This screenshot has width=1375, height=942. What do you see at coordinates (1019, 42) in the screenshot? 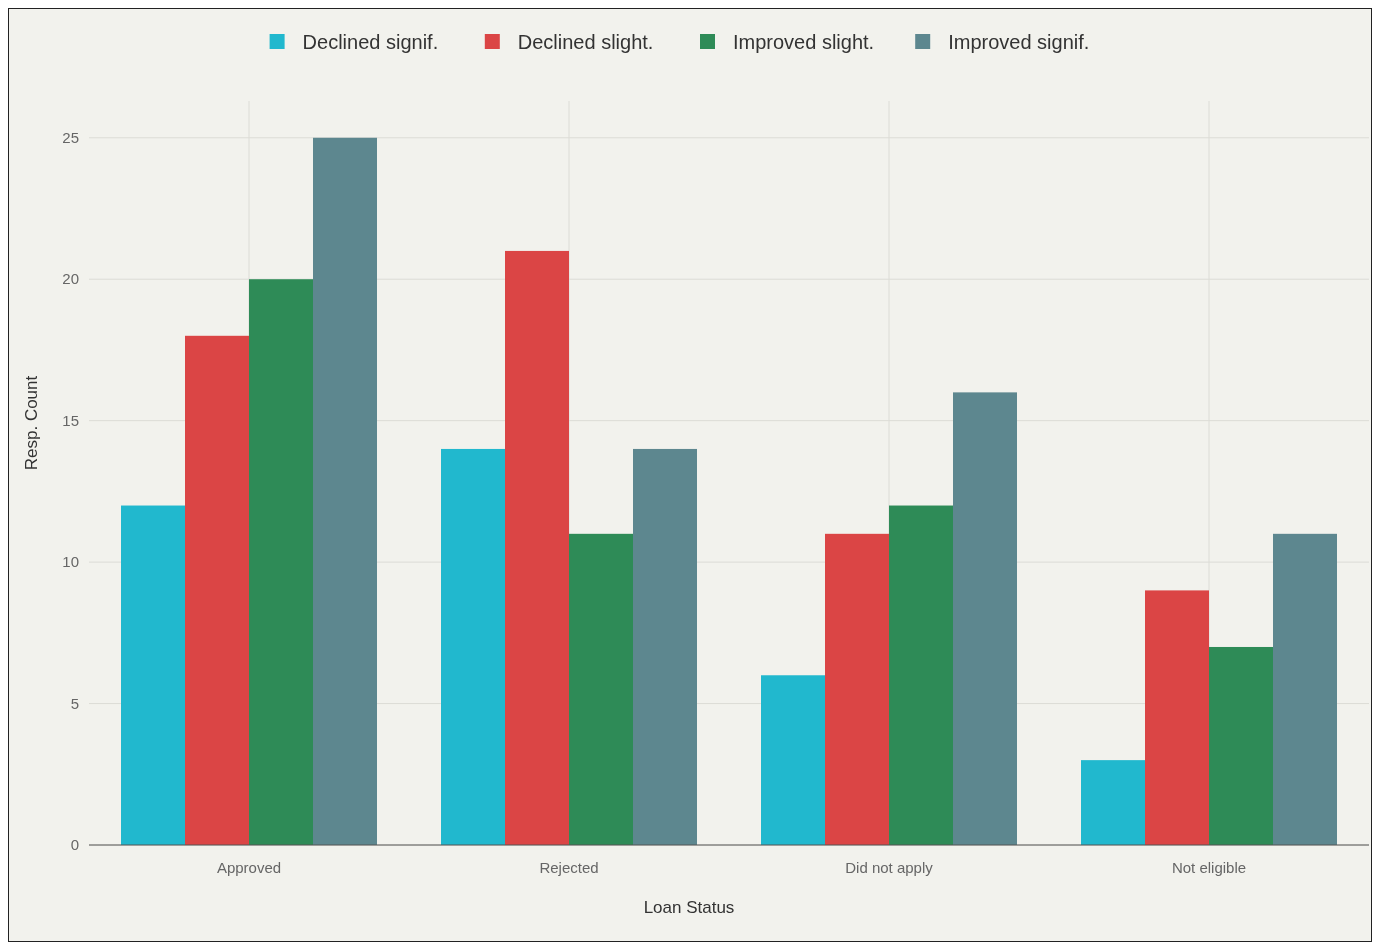
I see `legend-label: Improved signif.` at bounding box center [1019, 42].